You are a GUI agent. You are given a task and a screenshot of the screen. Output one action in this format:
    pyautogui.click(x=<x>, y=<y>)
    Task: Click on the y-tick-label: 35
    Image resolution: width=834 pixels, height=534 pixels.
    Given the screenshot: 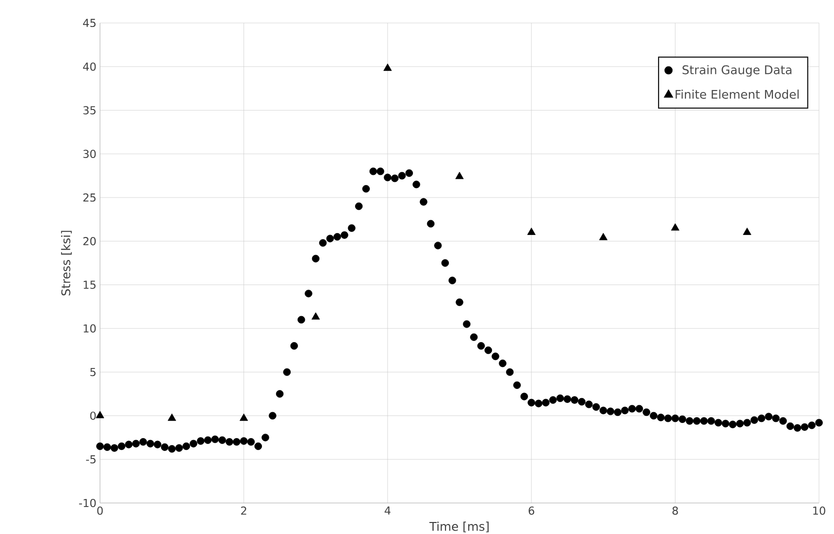 What is the action you would take?
    pyautogui.click(x=89, y=110)
    